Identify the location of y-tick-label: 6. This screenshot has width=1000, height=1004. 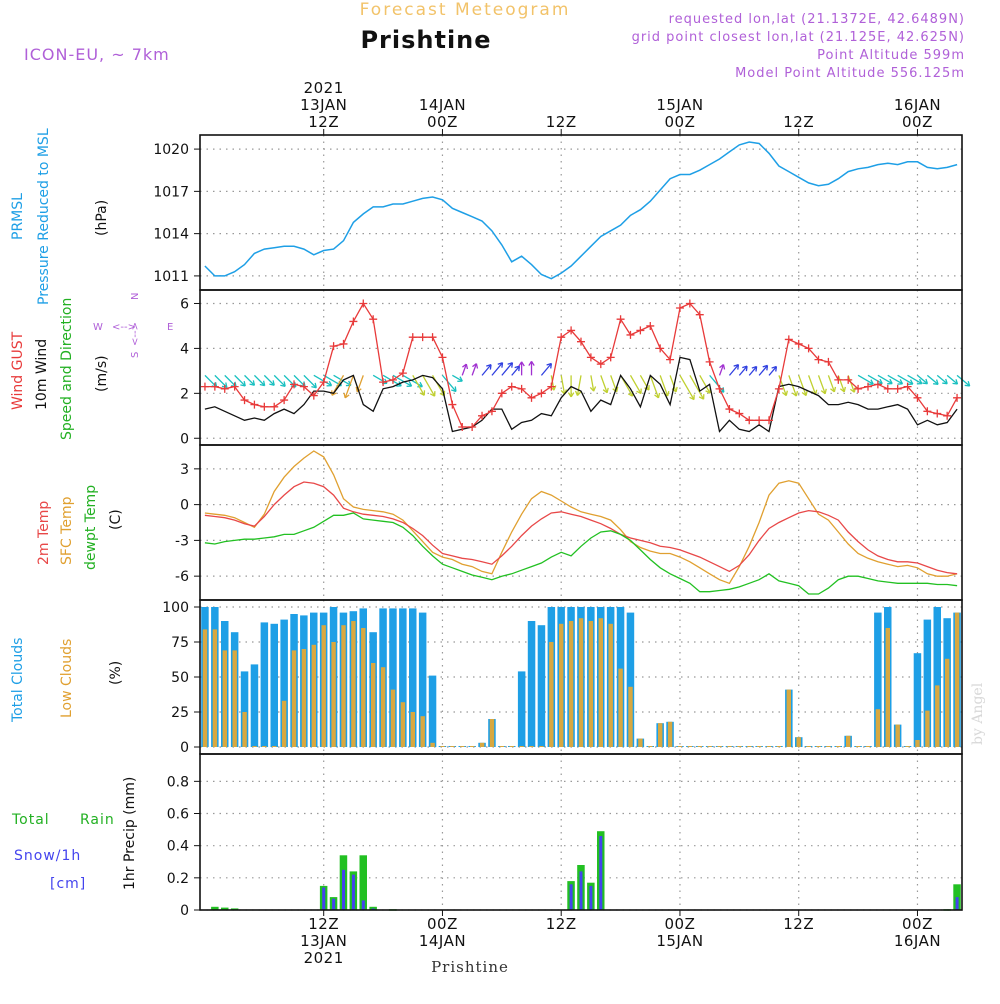
(184, 304).